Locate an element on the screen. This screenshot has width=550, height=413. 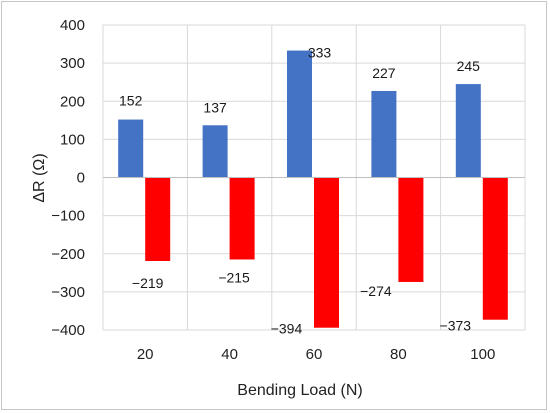
x-tick-label: 80 is located at coordinates (398, 354).